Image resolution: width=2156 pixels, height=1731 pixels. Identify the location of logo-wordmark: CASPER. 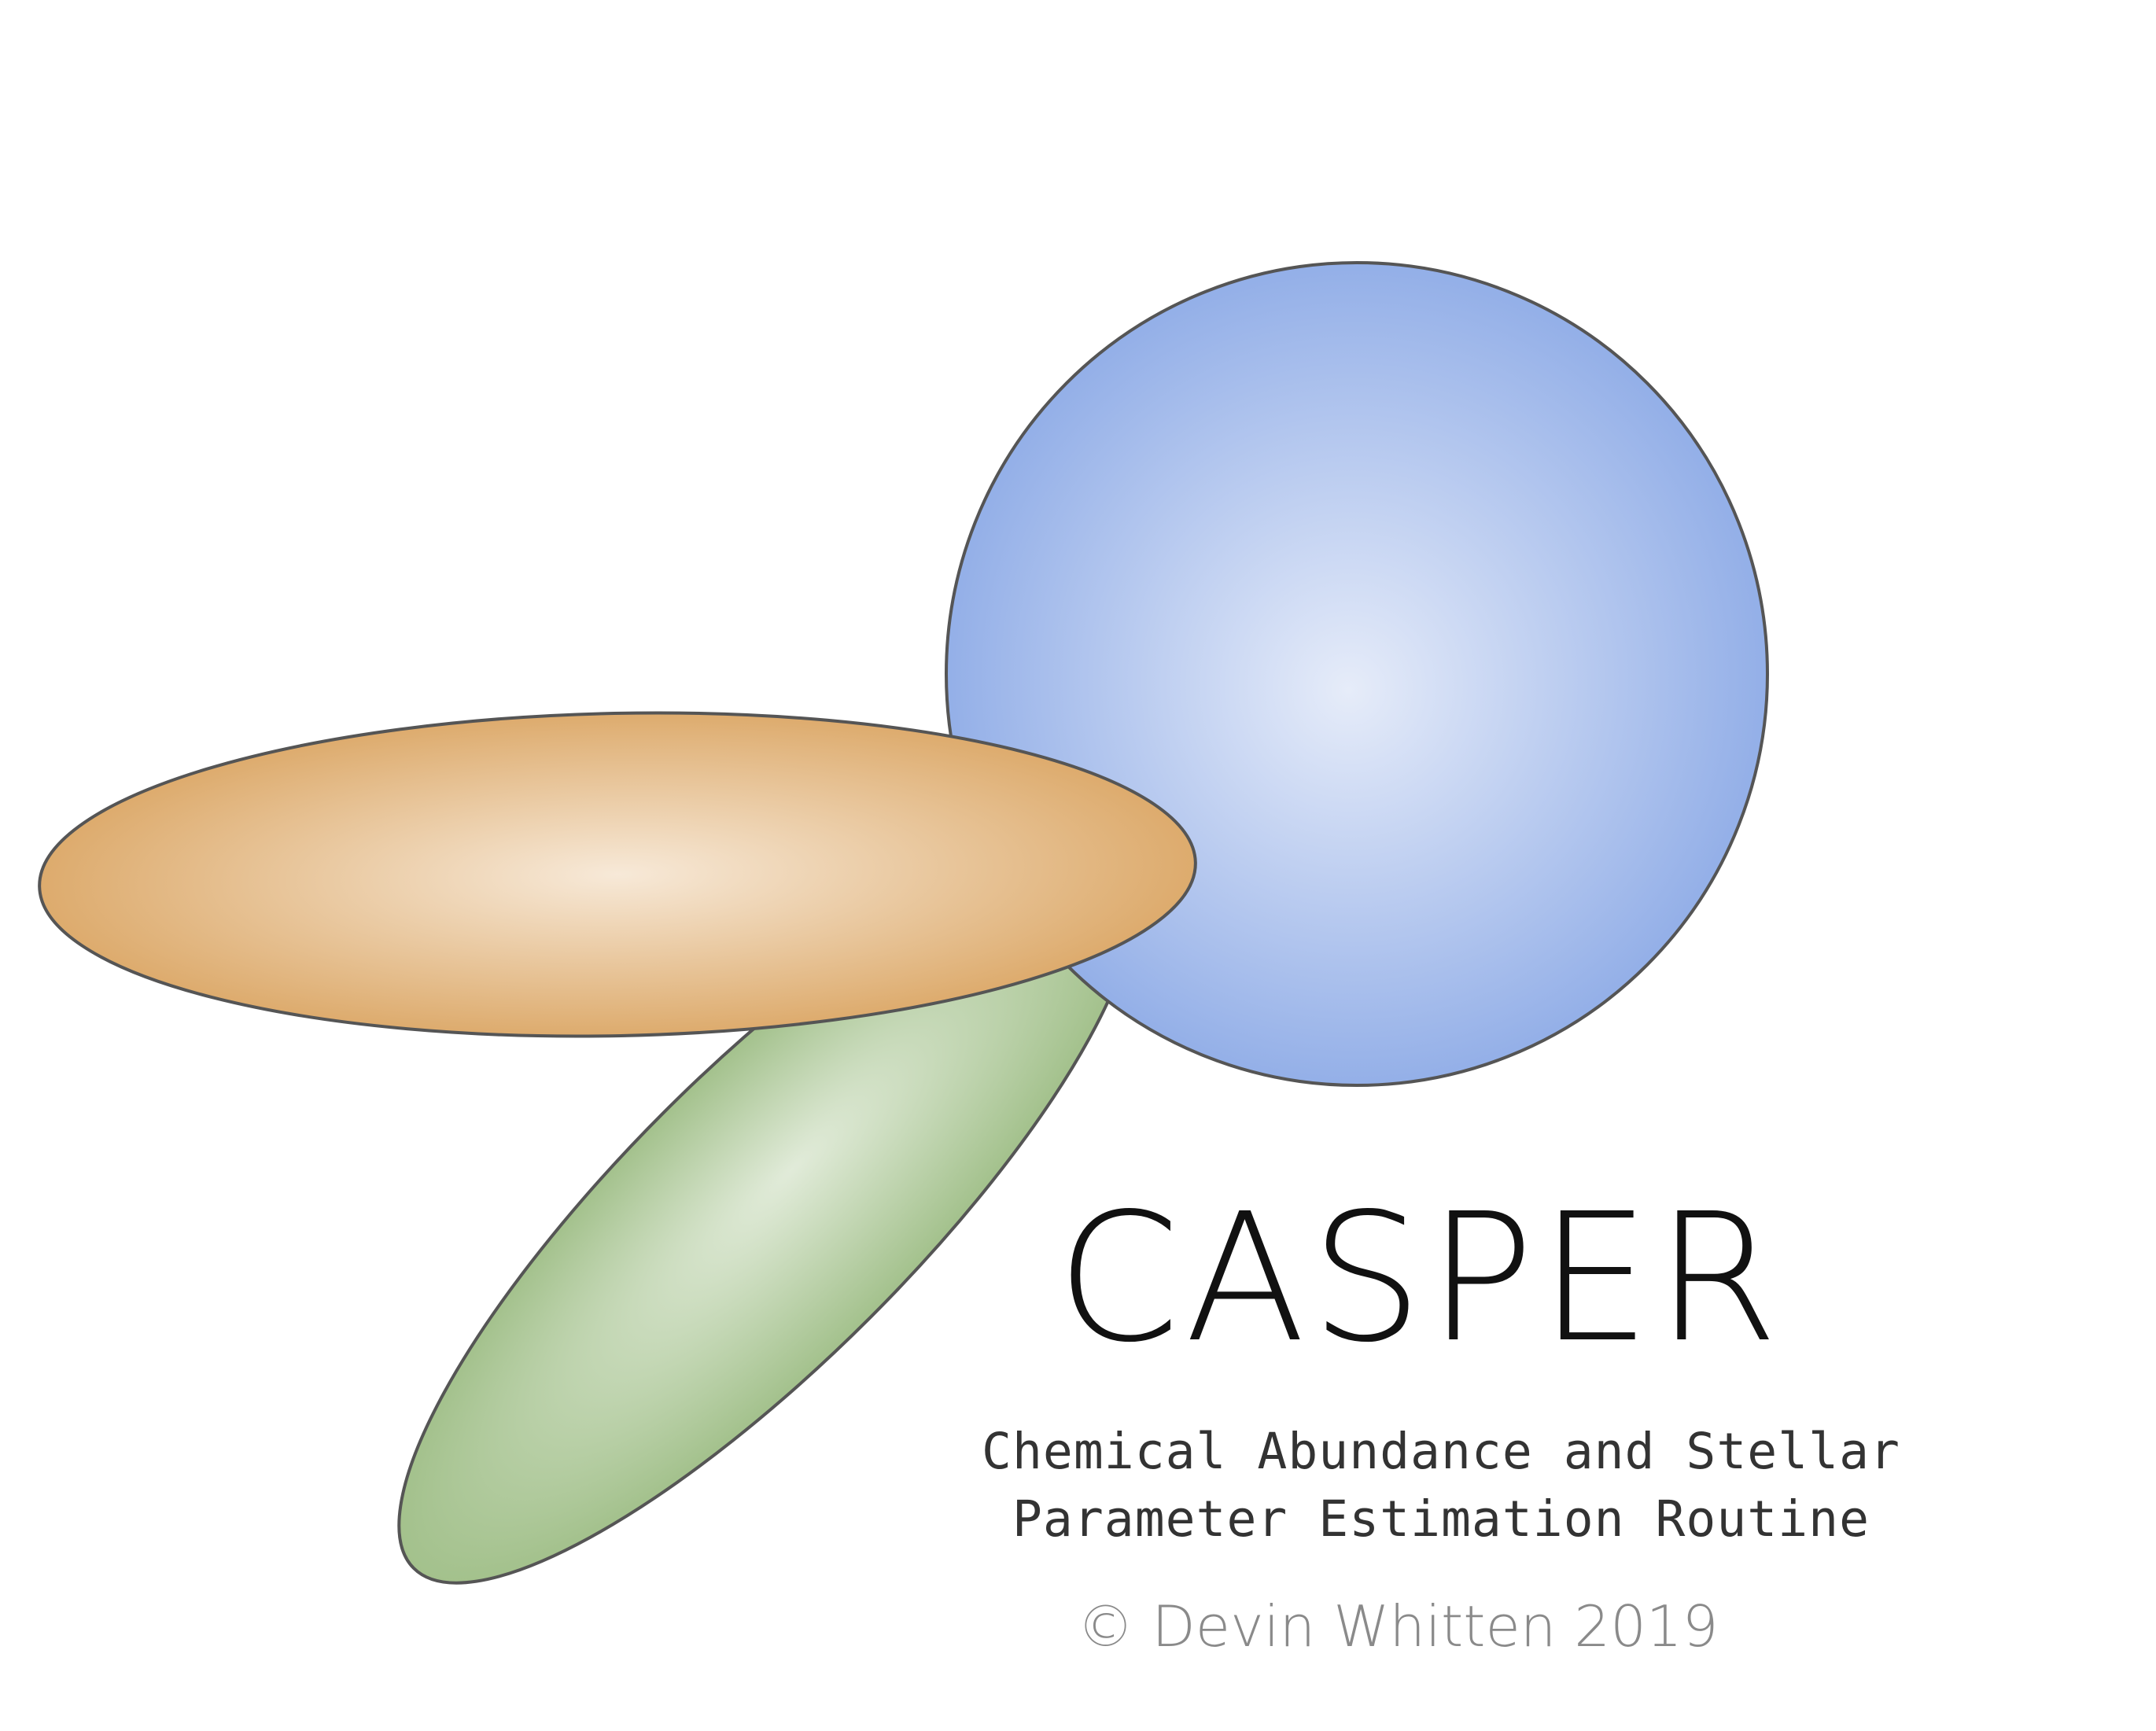
(1419, 1279).